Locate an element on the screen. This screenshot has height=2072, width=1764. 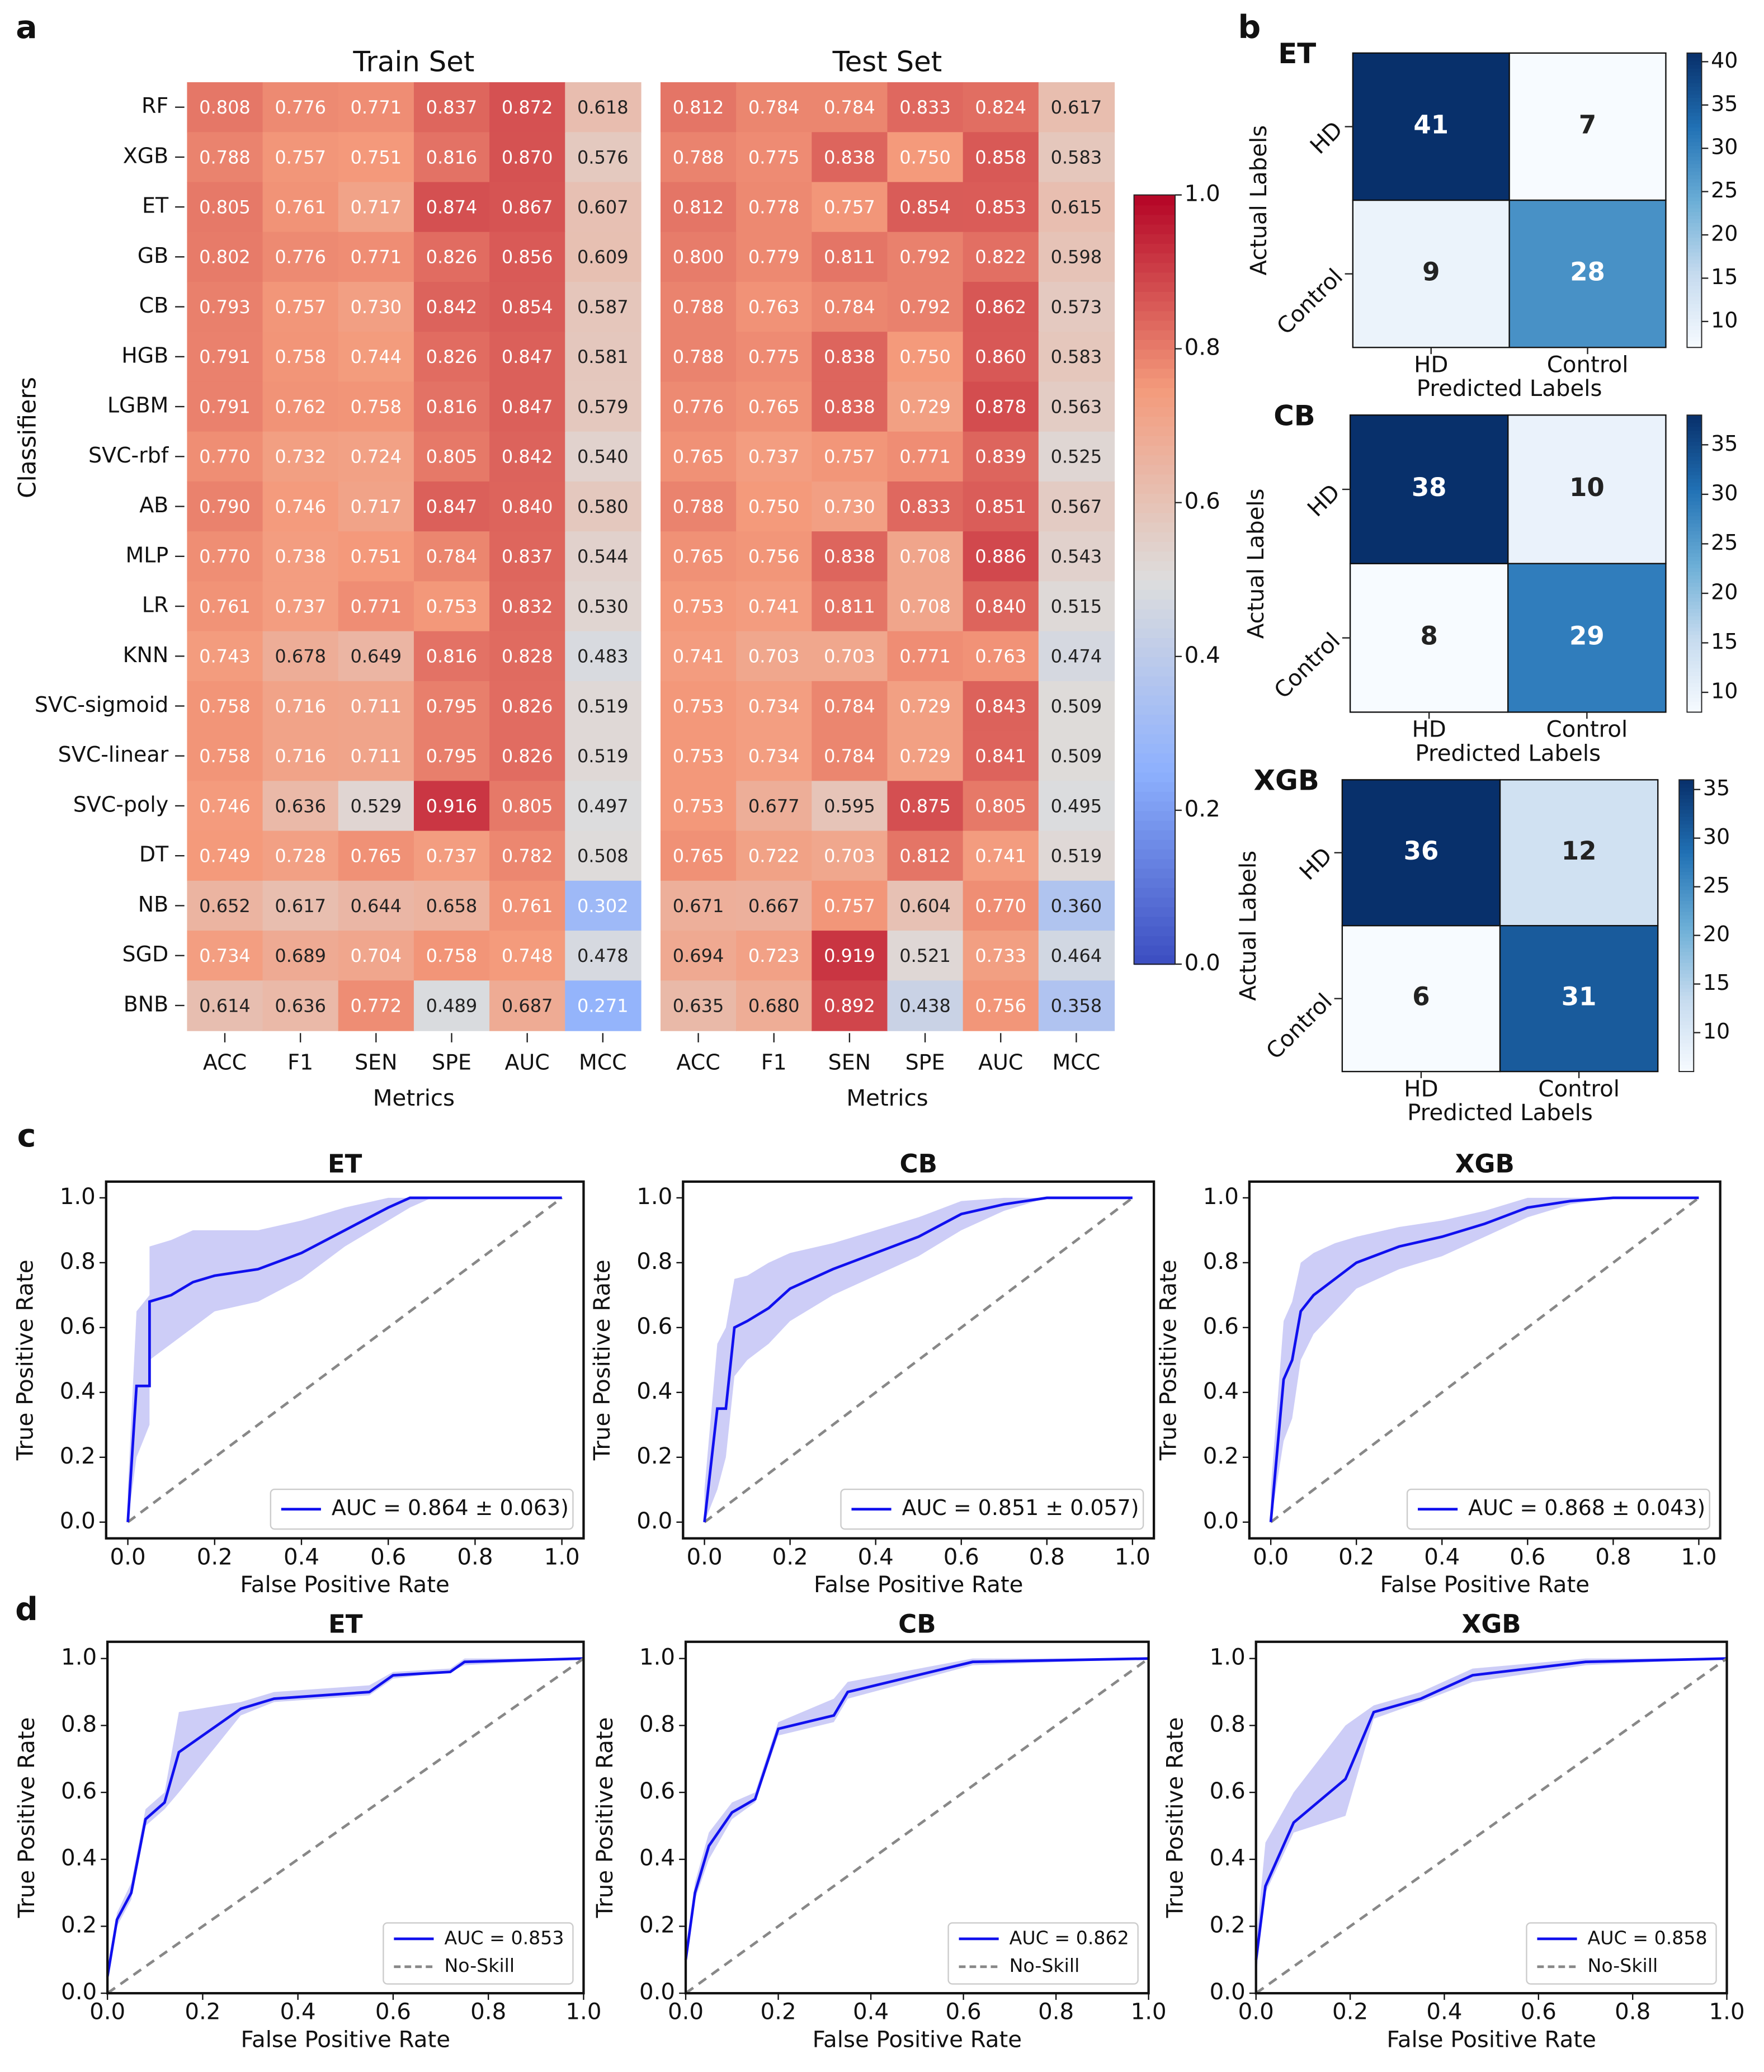
legend-label: AUC = 0.864 ± 0.063) is located at coordinates (450, 1507).